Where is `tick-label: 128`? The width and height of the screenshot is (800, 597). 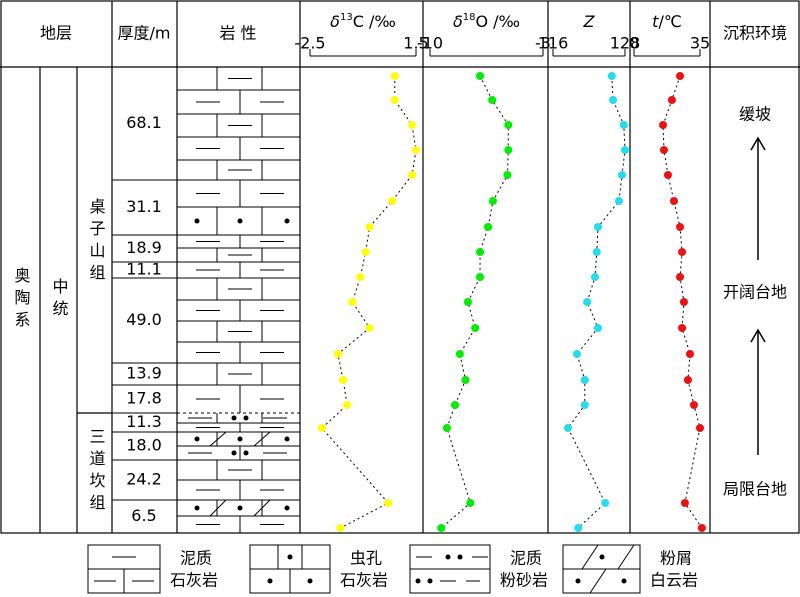 tick-label: 128 is located at coordinates (625, 43).